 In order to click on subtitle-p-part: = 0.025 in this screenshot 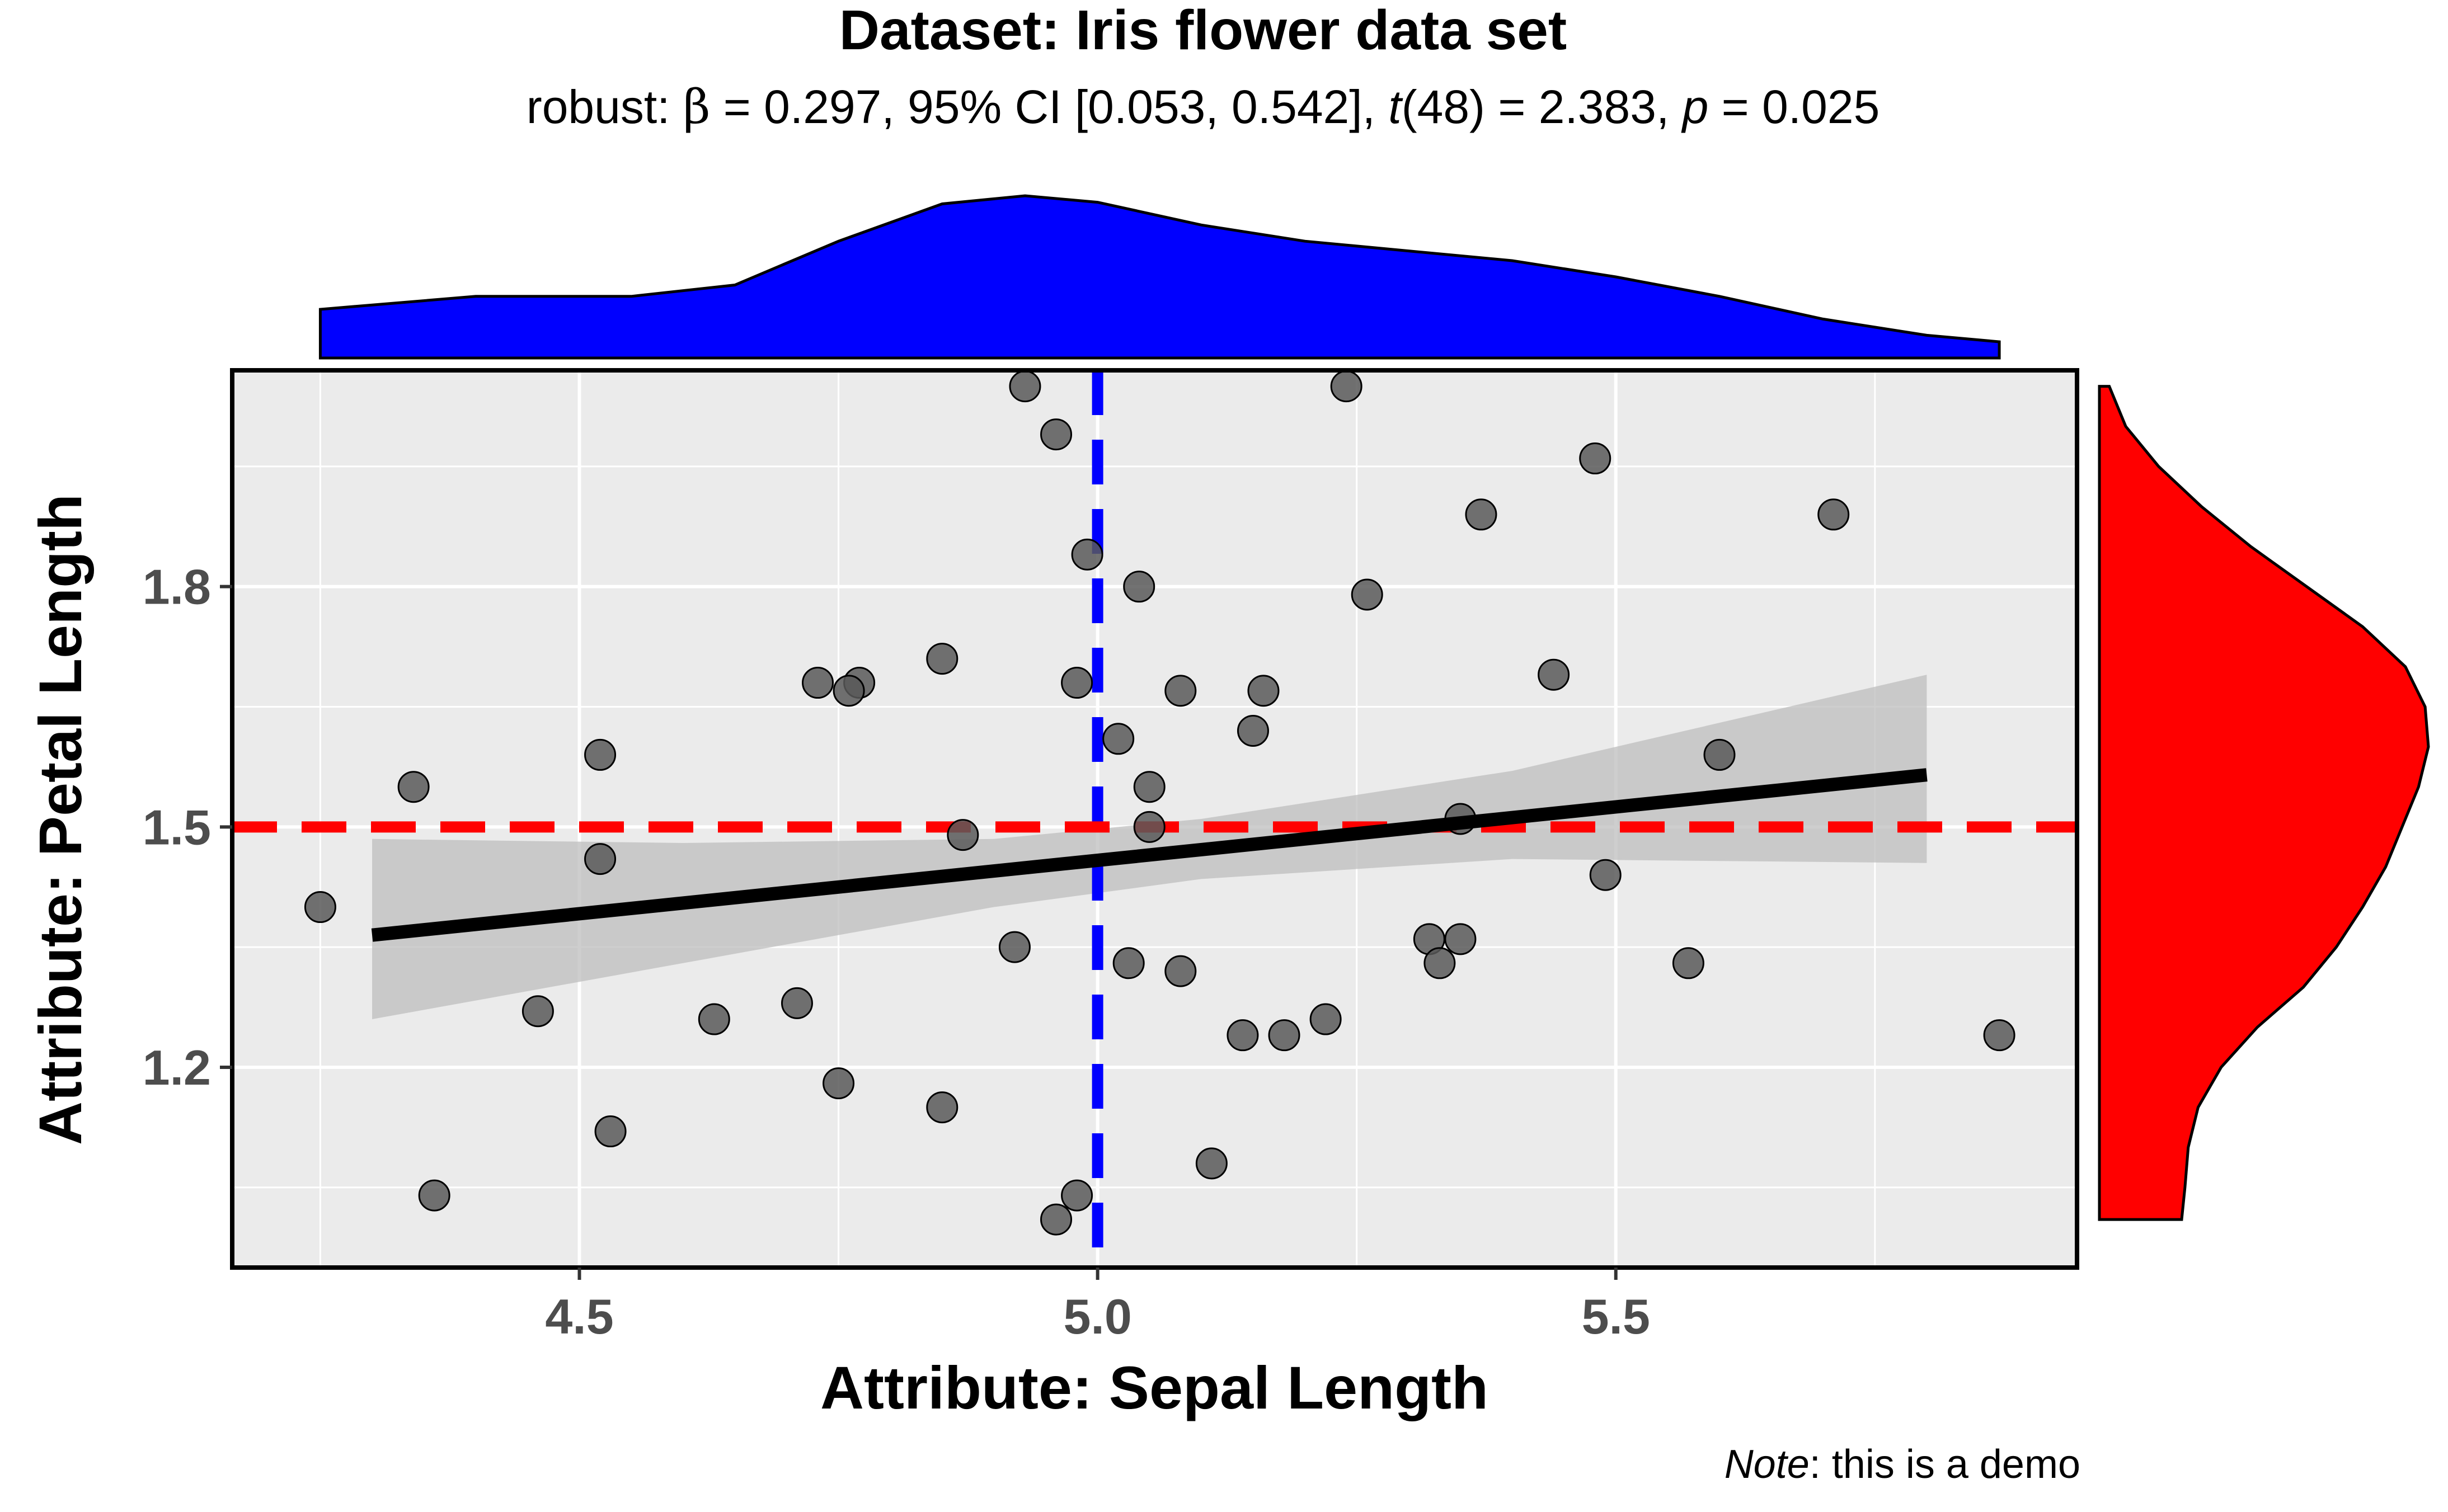, I will do `click(1794, 107)`.